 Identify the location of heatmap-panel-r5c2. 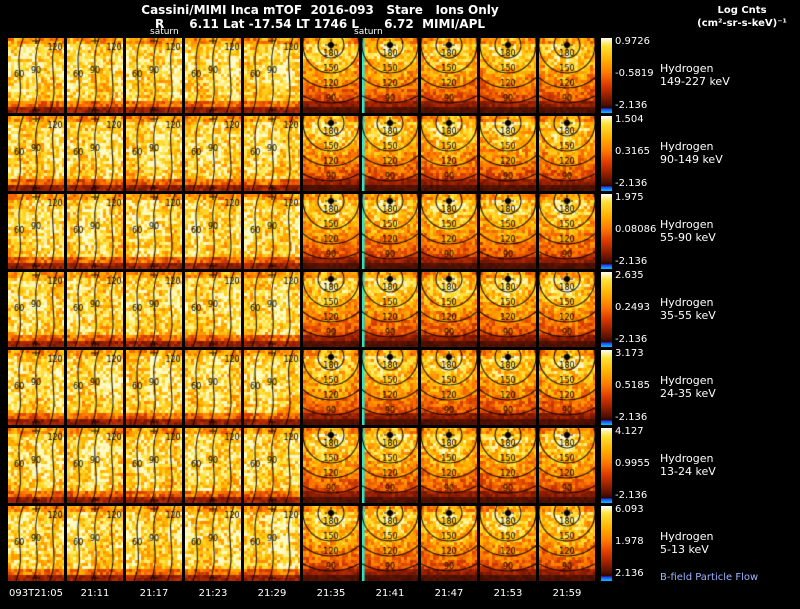
(95, 387).